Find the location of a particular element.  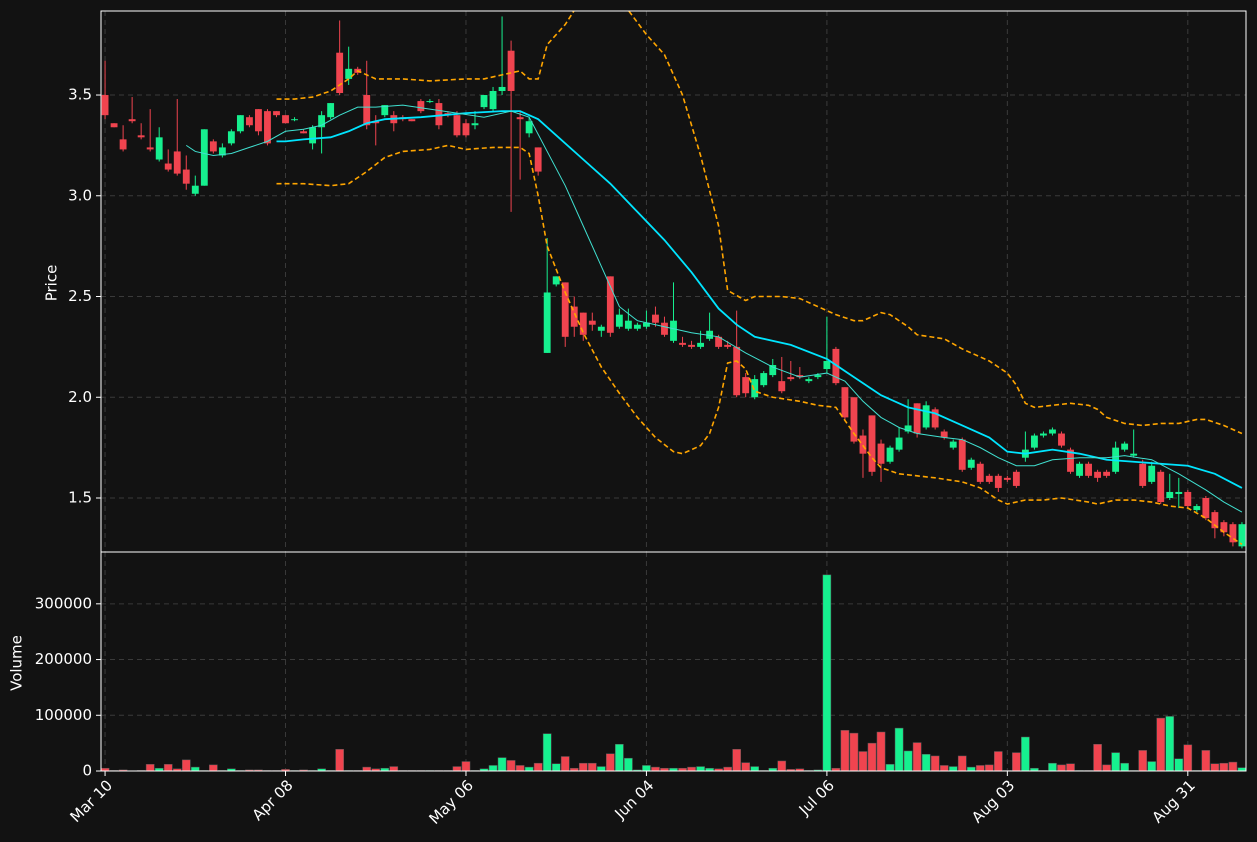

x-tick-label: May 06 is located at coordinates (451, 802).